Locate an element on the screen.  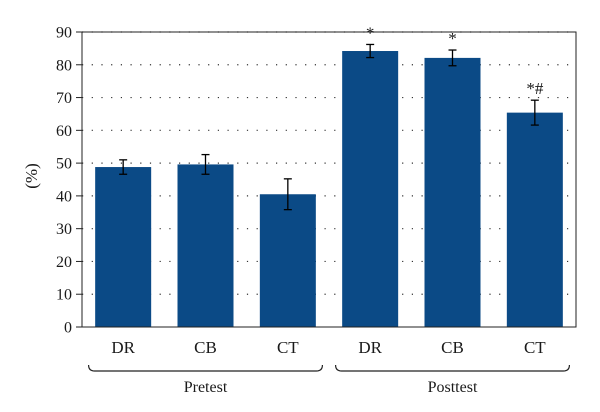
y-tick-label: 60 is located at coordinates (64, 131).